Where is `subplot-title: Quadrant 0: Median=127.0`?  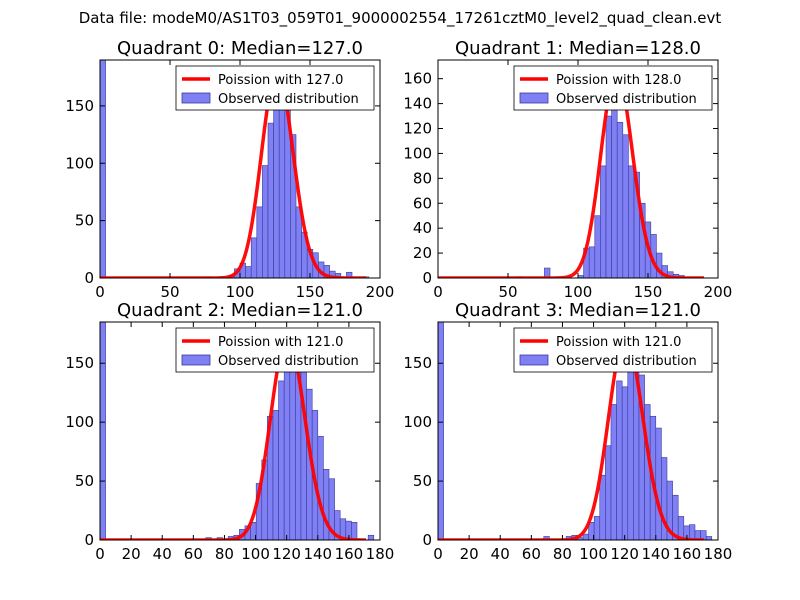
subplot-title: Quadrant 0: Median=127.0 is located at coordinates (240, 48).